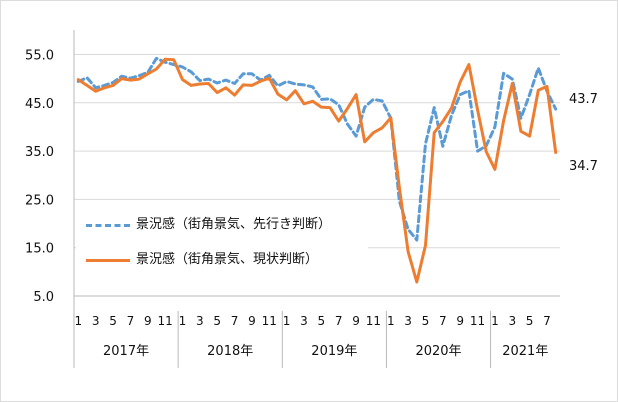  Describe the element at coordinates (583, 166) in the screenshot. I see `end-label-current: 34.7` at that location.